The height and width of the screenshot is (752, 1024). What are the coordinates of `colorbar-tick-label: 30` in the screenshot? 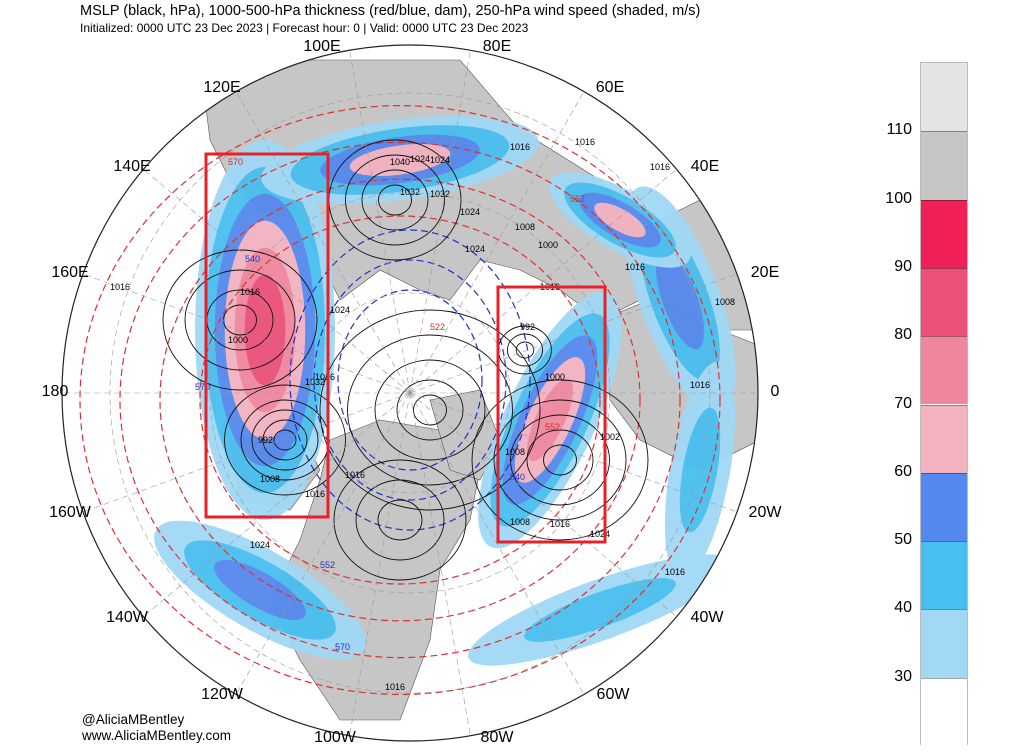 It's located at (903, 676).